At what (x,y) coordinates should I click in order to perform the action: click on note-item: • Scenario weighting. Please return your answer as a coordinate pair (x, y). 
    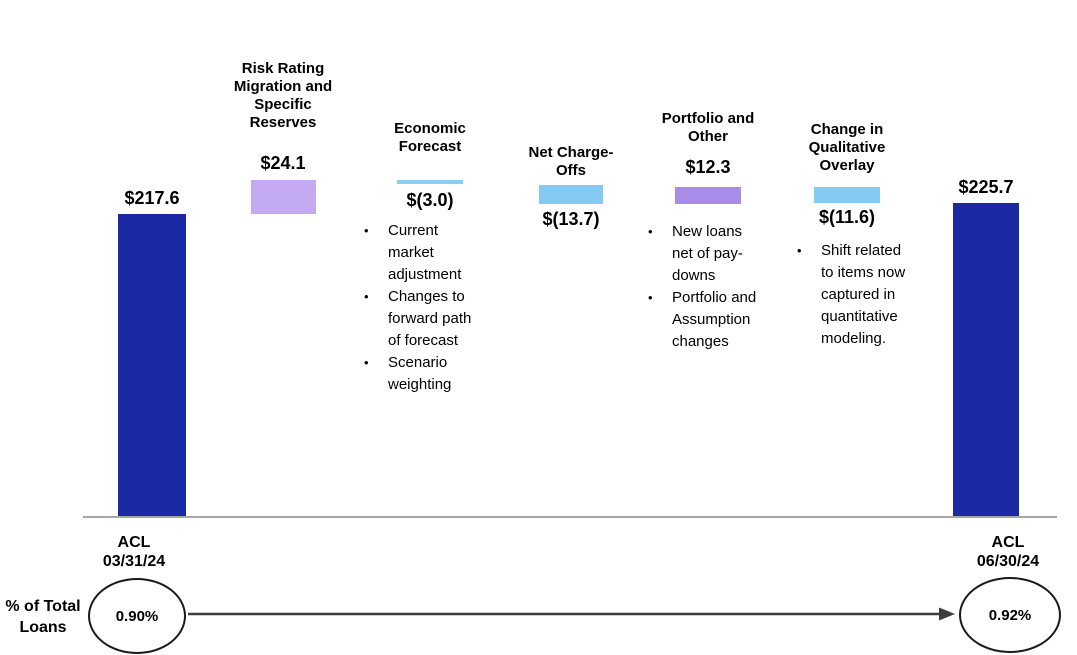
    Looking at the image, I should click on (422, 374).